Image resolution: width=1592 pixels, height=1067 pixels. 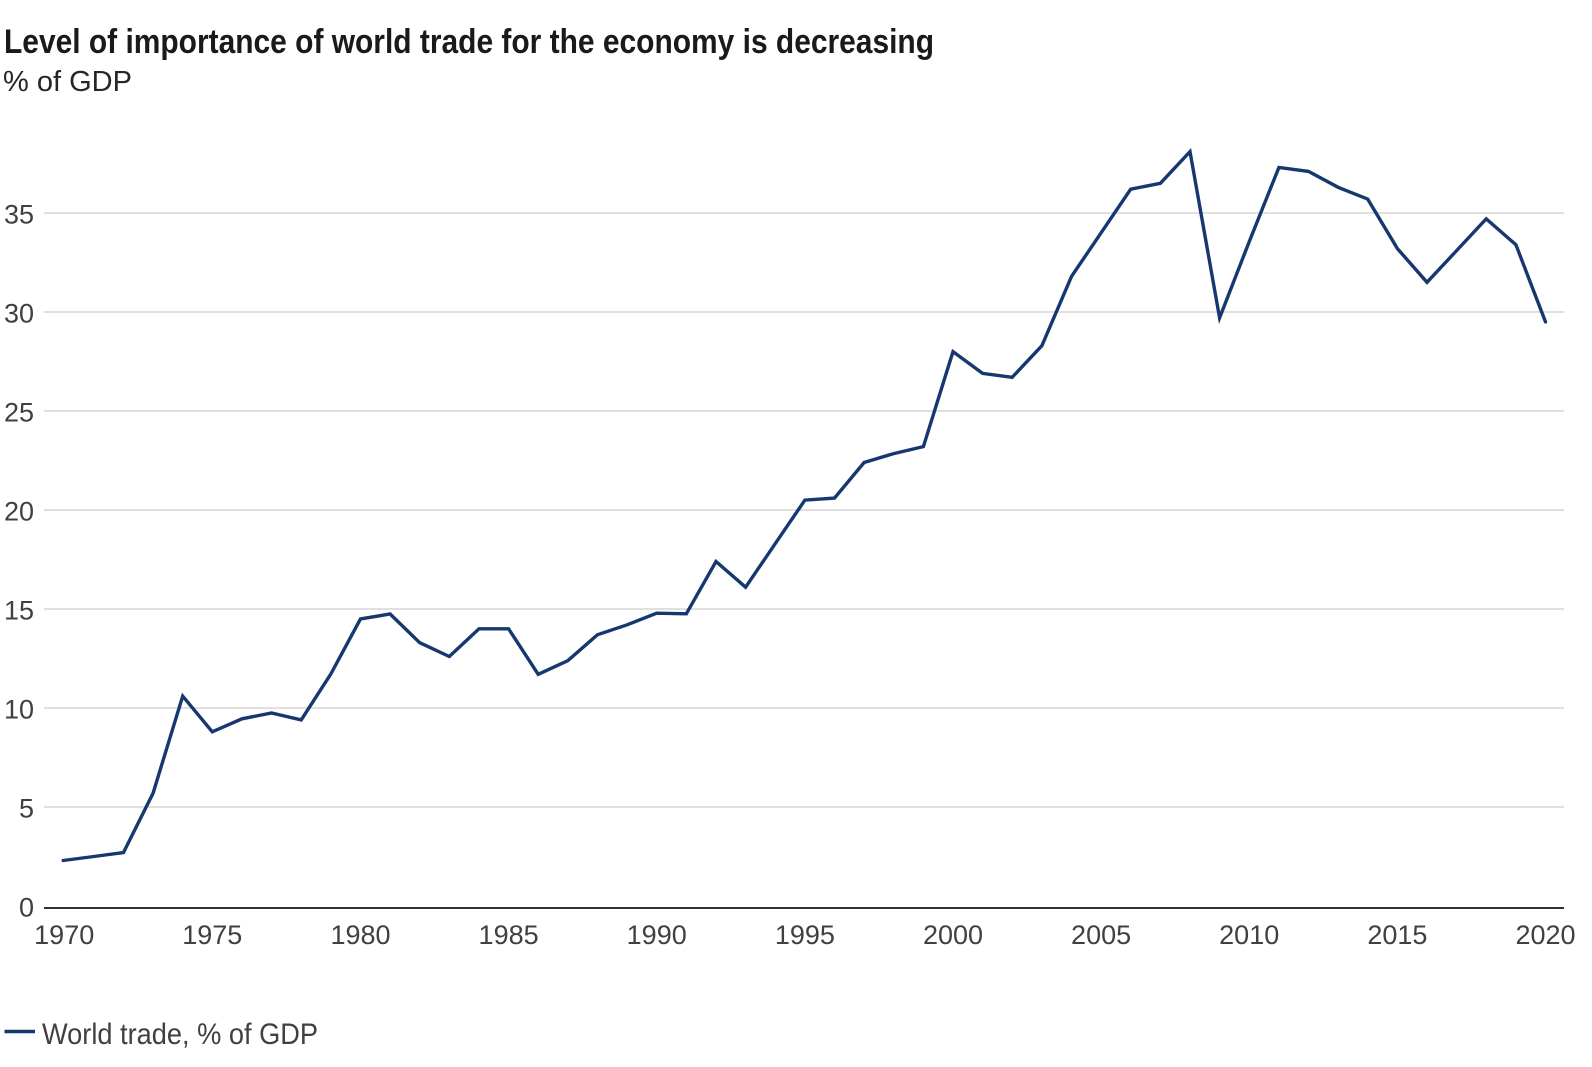 What do you see at coordinates (26, 908) in the screenshot?
I see `svg-text: 0` at bounding box center [26, 908].